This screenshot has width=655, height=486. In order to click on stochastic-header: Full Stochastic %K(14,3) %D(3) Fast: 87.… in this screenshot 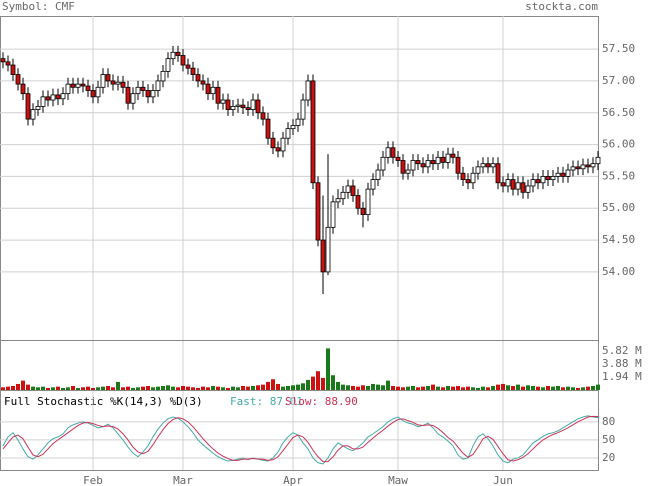, I will do `click(181, 401)`.